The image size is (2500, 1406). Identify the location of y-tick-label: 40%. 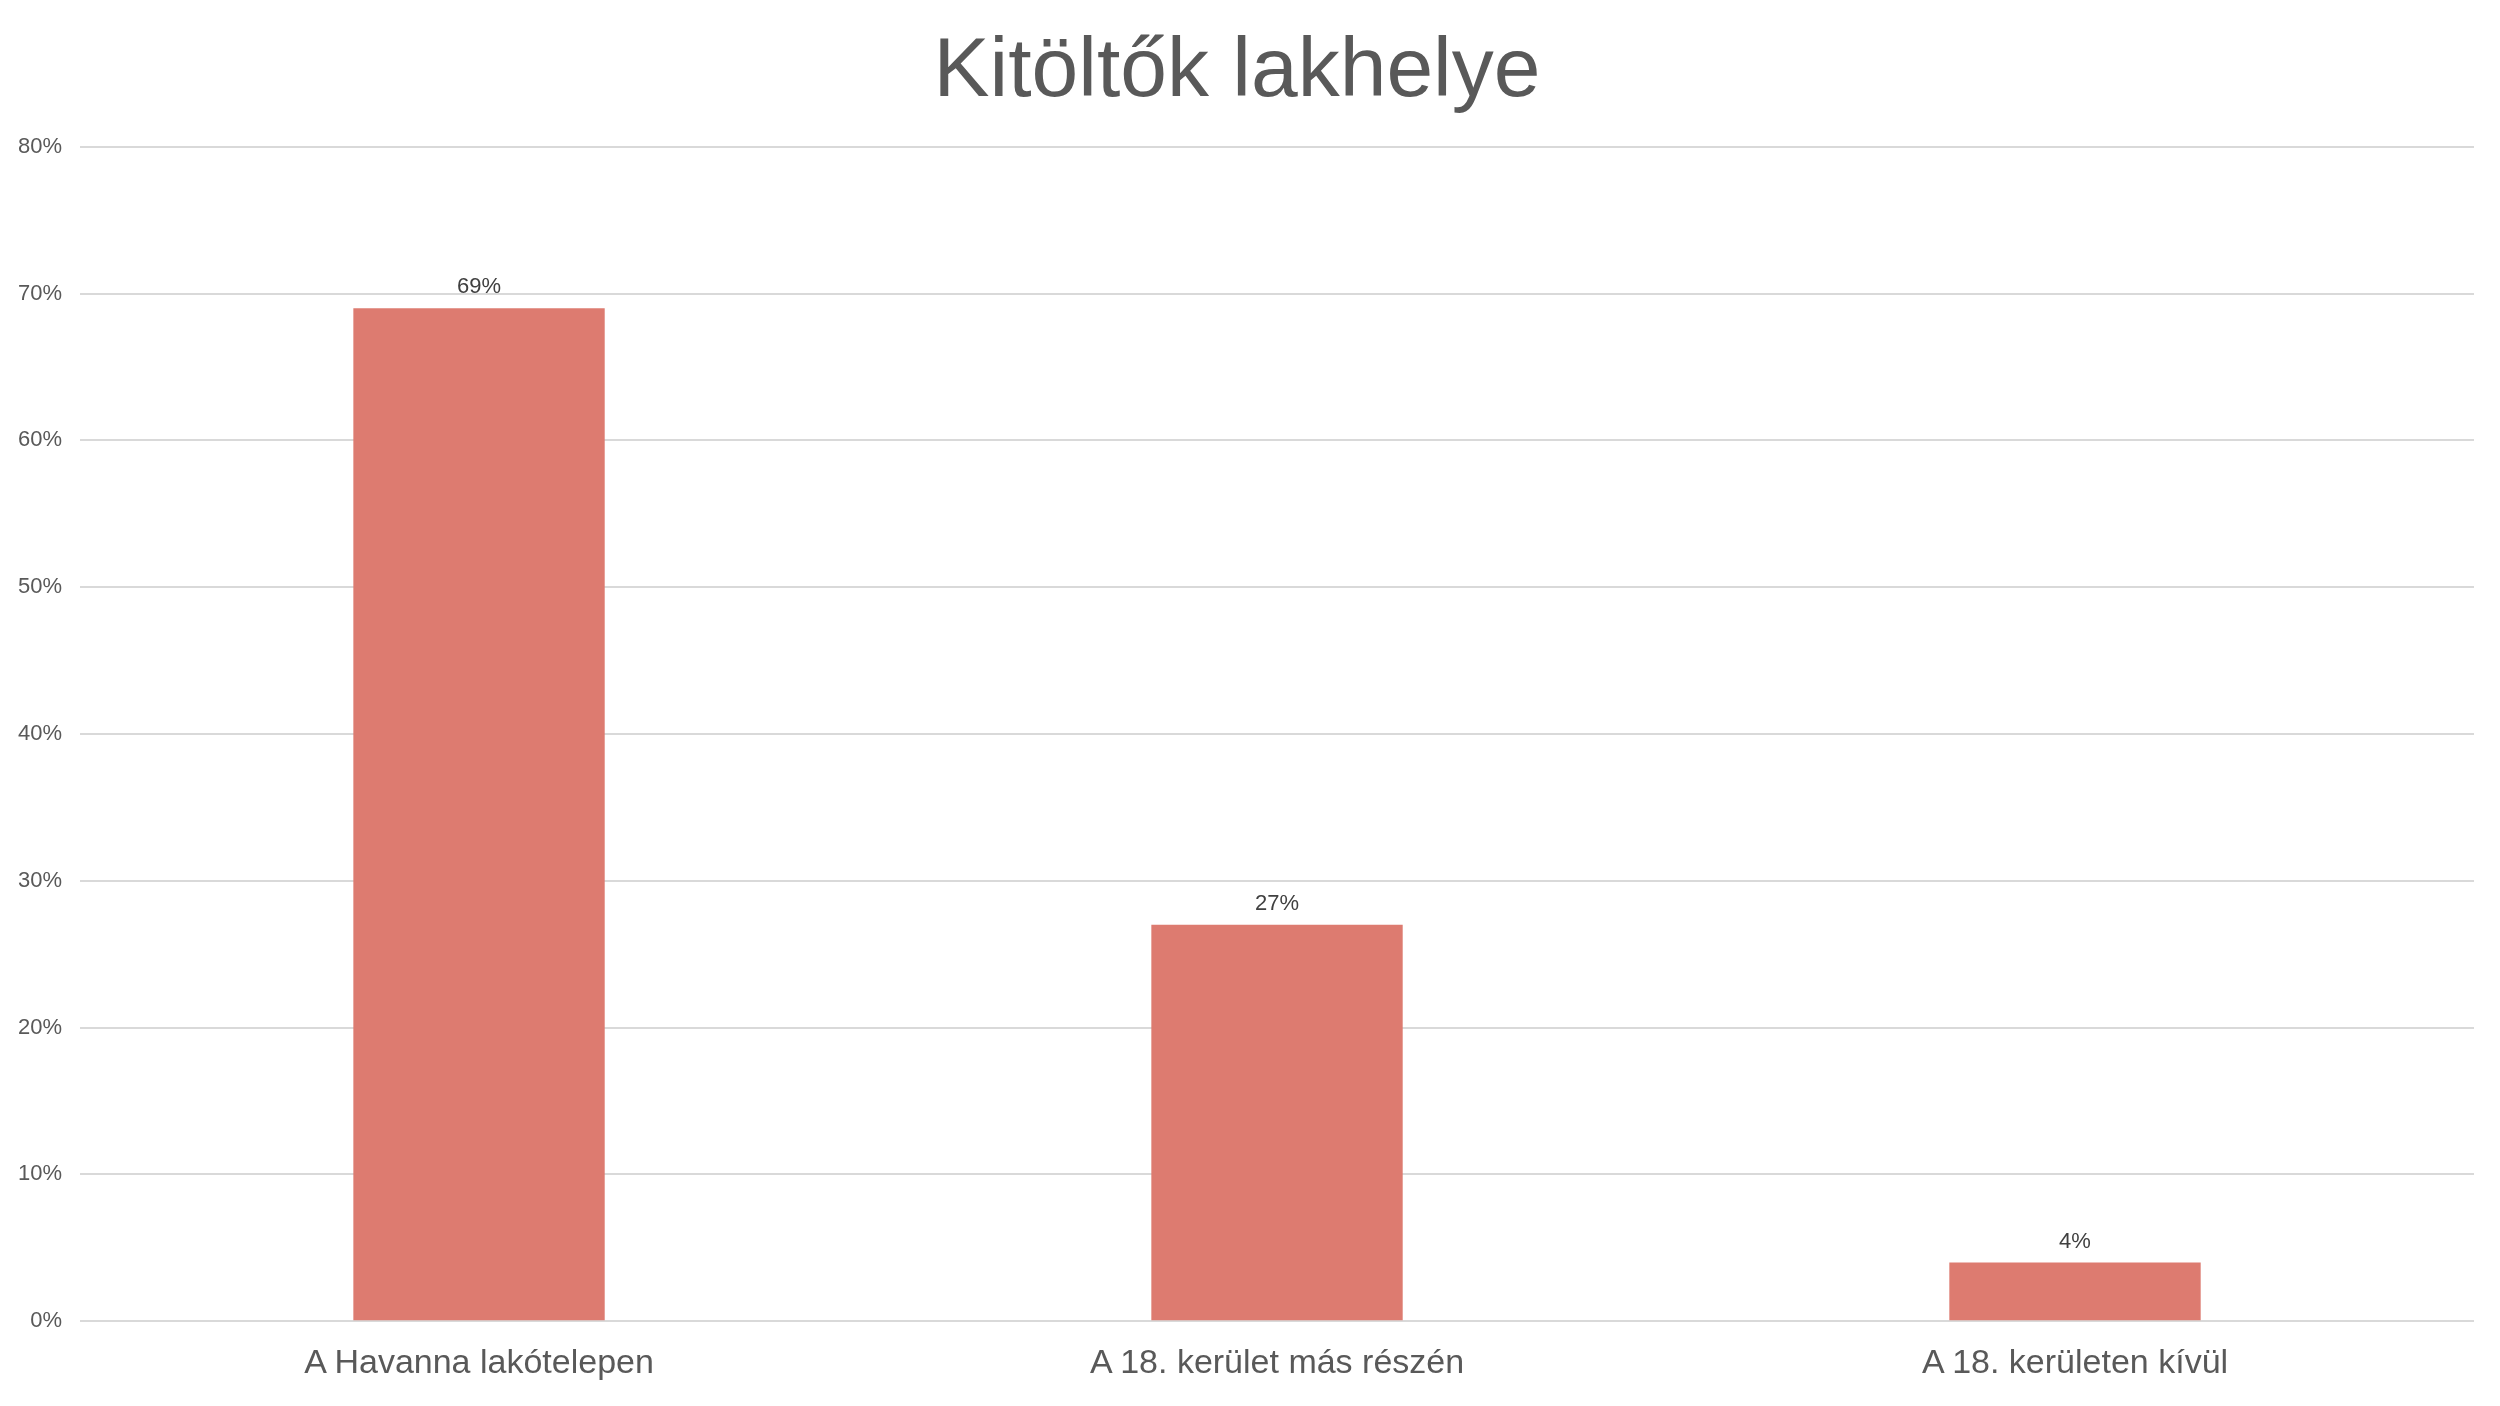
(40, 733).